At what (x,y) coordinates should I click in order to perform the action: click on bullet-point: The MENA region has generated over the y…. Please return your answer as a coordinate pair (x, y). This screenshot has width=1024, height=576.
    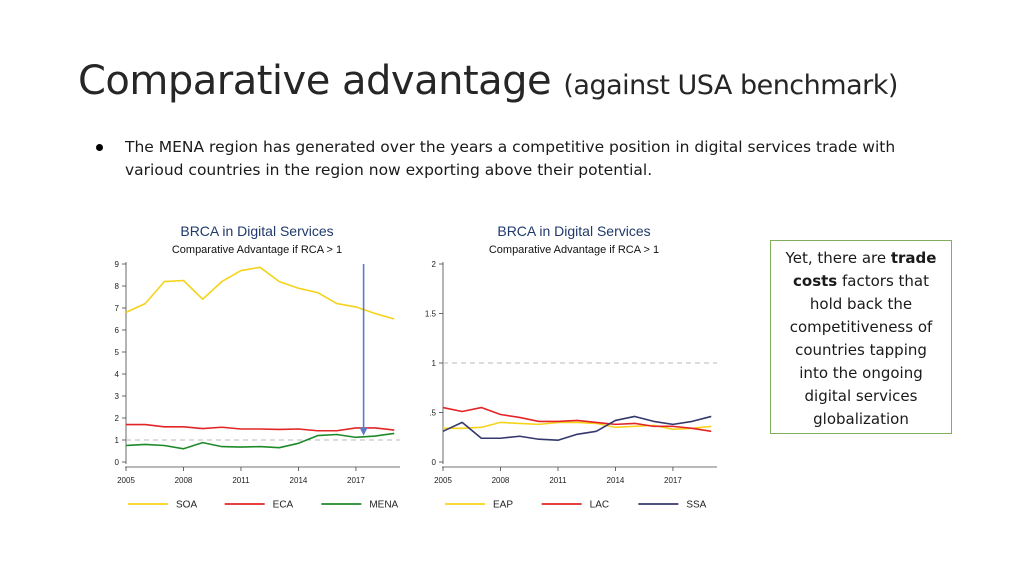
    Looking at the image, I should click on (511, 159).